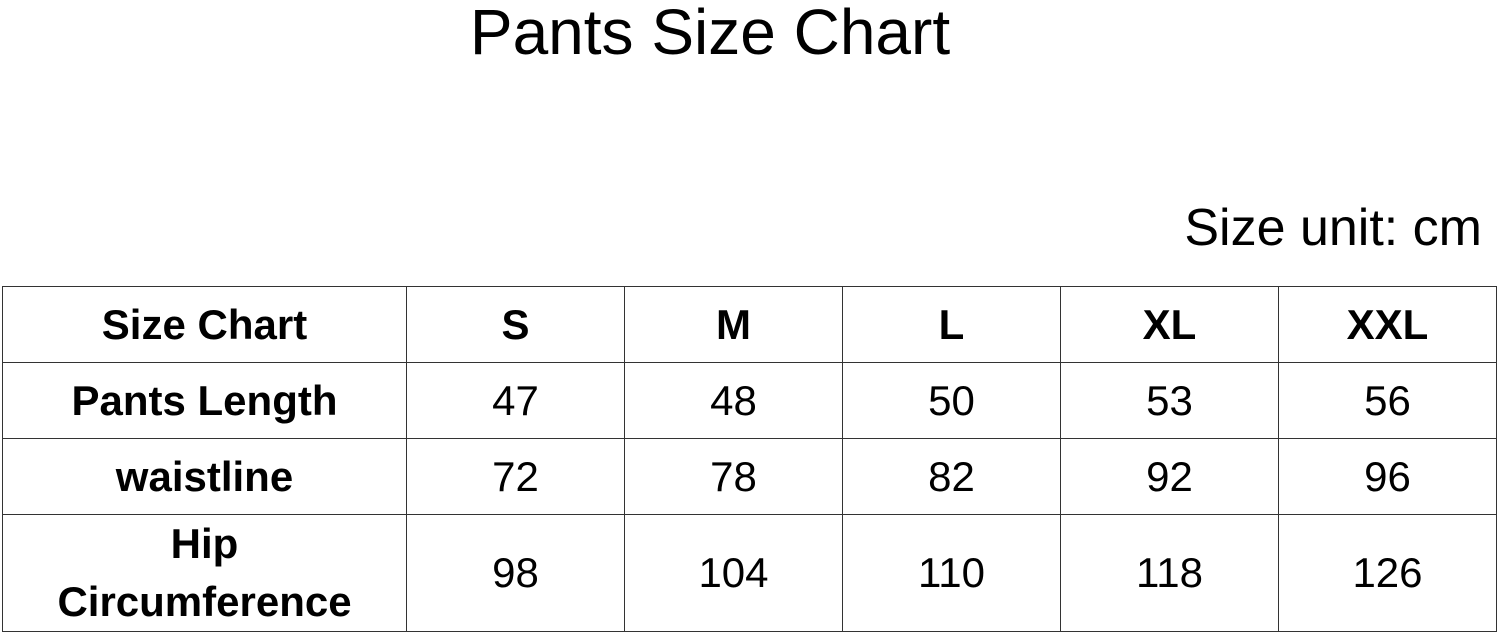  What do you see at coordinates (951, 476) in the screenshot?
I see `table-cell: 82` at bounding box center [951, 476].